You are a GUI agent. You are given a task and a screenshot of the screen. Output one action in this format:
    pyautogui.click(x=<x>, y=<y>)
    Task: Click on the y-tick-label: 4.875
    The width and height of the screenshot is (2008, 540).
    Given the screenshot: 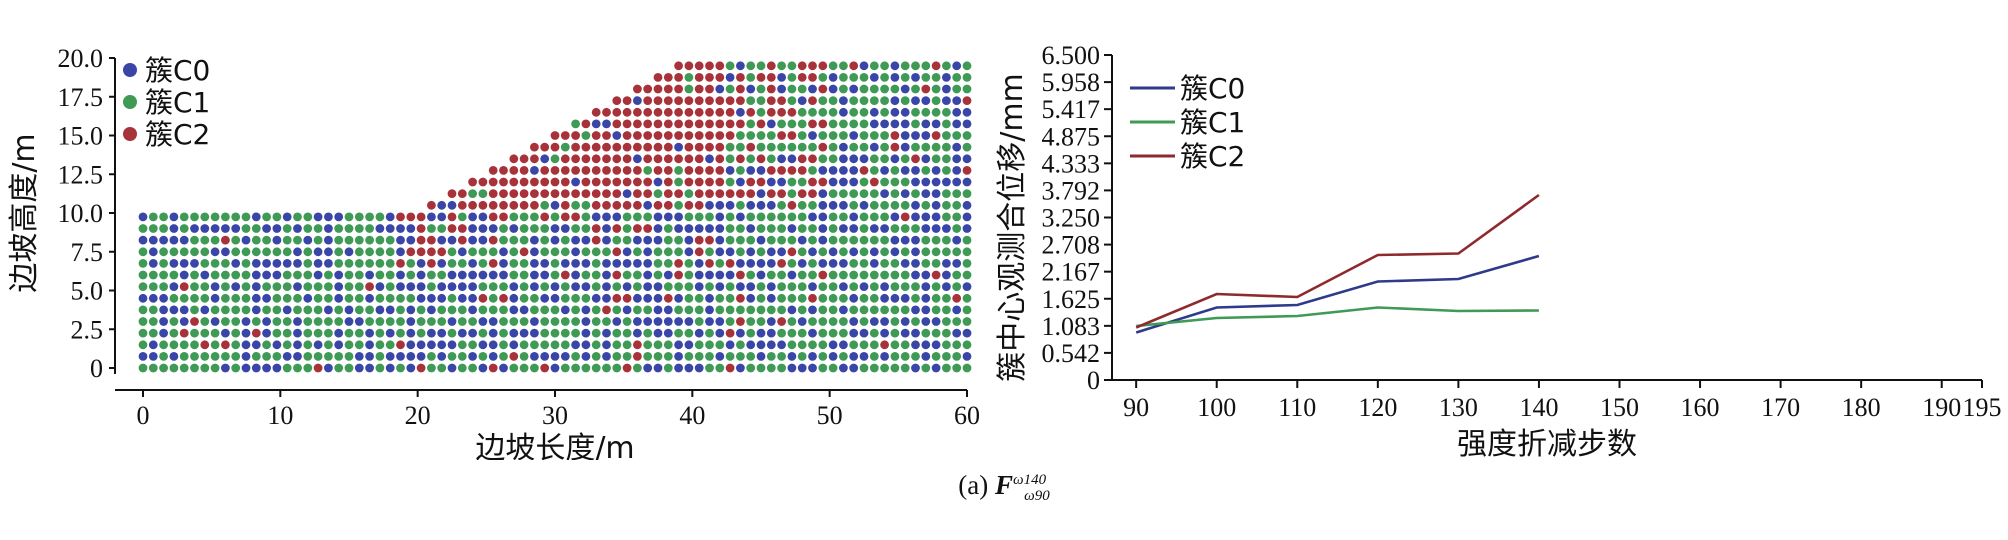 What is the action you would take?
    pyautogui.click(x=1071, y=136)
    